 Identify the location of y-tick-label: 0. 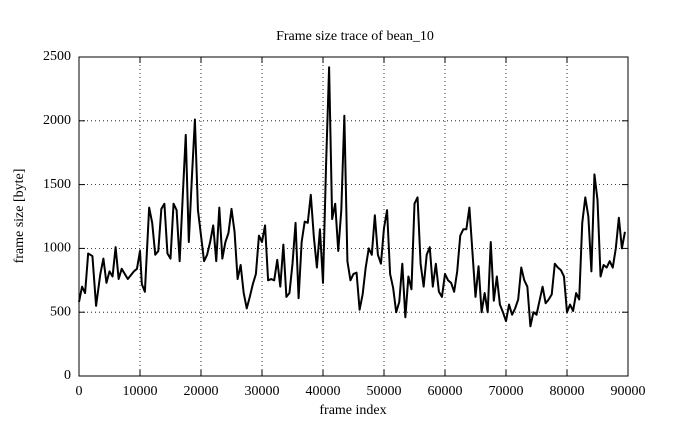
(67, 375).